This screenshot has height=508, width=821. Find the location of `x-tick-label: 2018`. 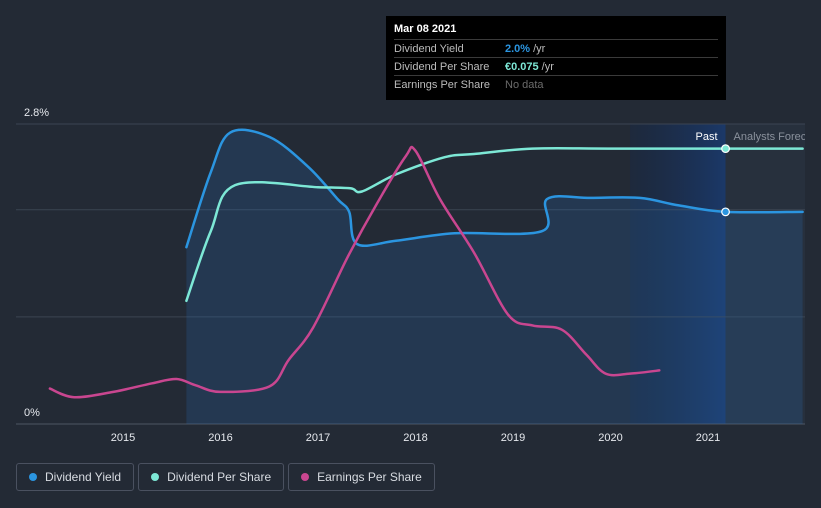

x-tick-label: 2018 is located at coordinates (415, 438).